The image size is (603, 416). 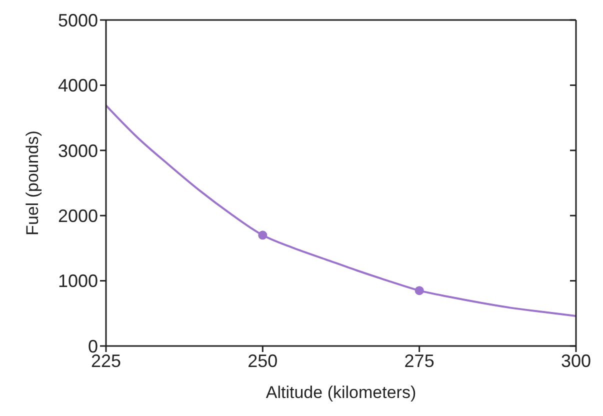 I want to click on y-axis-title: Fuel (pounds), so click(x=32, y=183).